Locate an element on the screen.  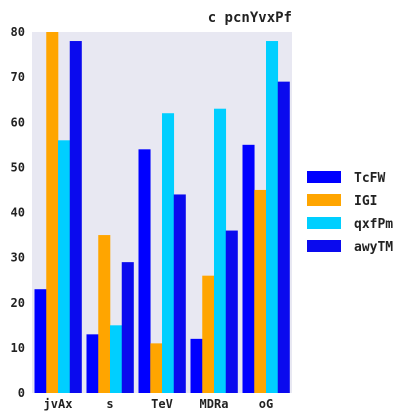
legend-swatch-IGI is located at coordinates (324, 200).